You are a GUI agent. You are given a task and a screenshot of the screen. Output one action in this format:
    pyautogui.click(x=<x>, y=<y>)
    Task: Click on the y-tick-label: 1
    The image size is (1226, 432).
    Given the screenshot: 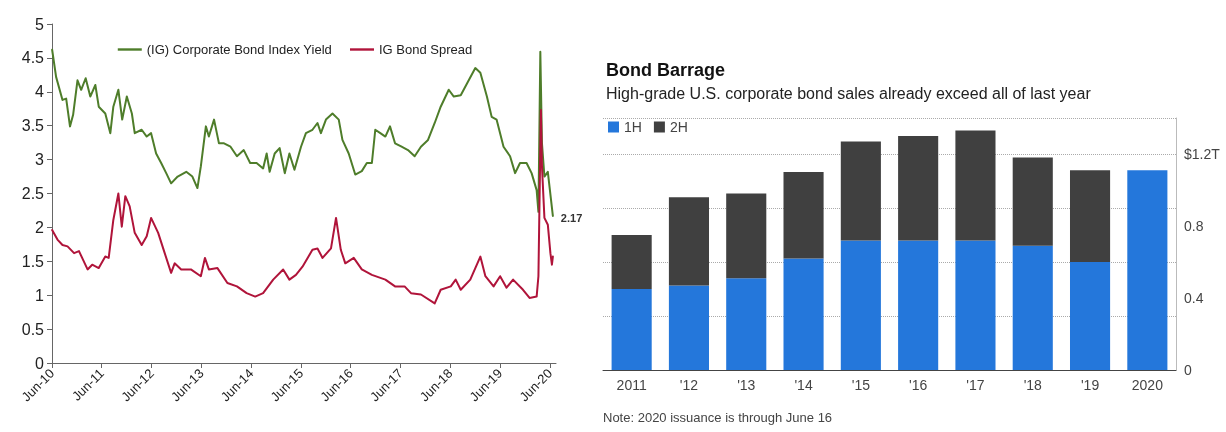 What is the action you would take?
    pyautogui.click(x=40, y=295)
    